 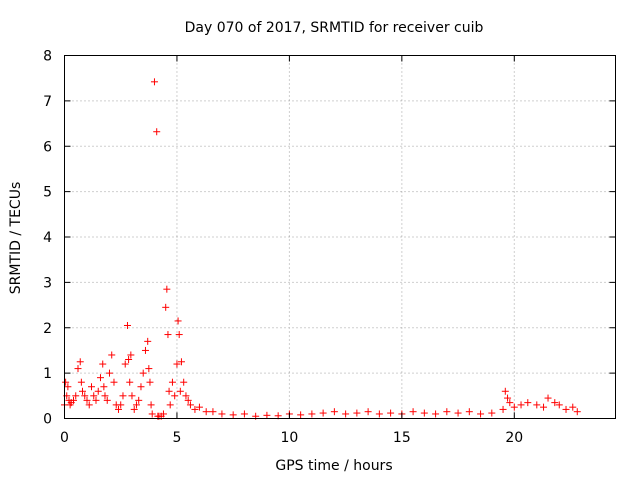 What do you see at coordinates (47, 374) in the screenshot?
I see `y-tick-label: 1` at bounding box center [47, 374].